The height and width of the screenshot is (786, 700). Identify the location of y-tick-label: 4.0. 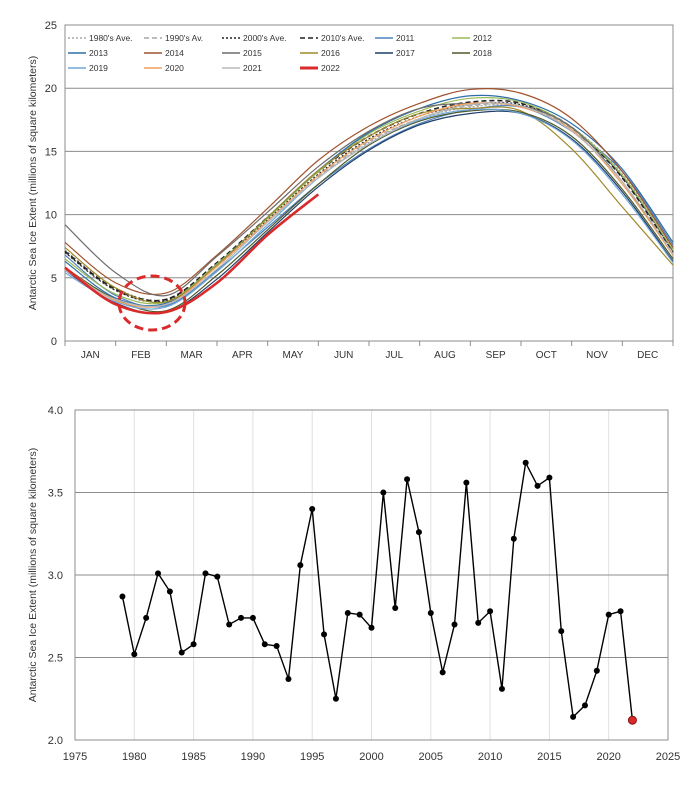
(55, 411).